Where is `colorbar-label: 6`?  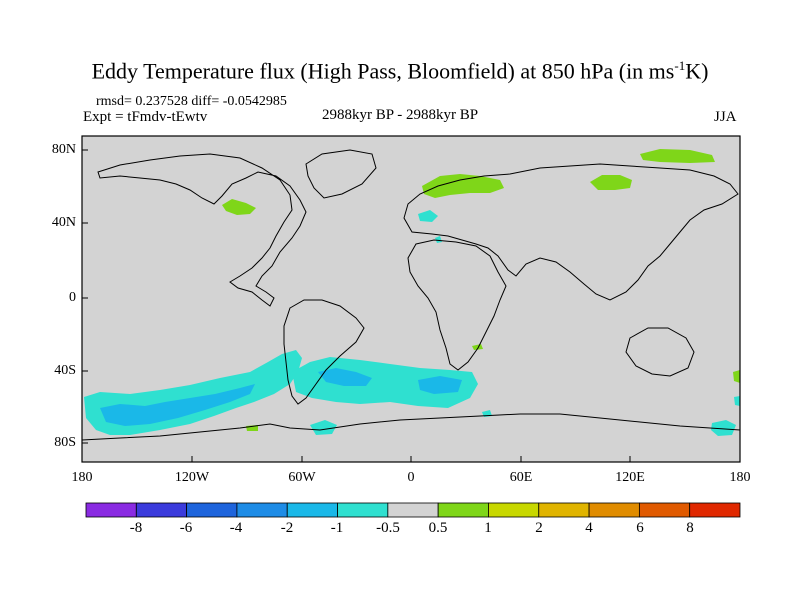
colorbar-label: 6 is located at coordinates (640, 528).